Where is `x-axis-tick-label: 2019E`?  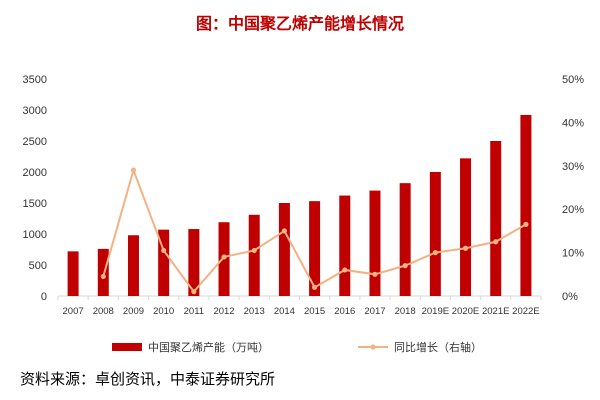
x-axis-tick-label: 2019E is located at coordinates (435, 311).